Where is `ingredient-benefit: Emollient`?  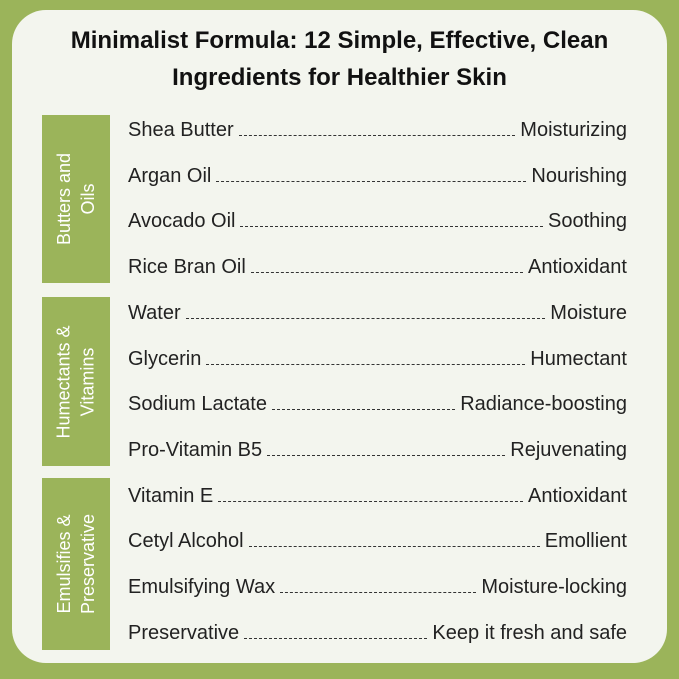
ingredient-benefit: Emollient is located at coordinates (585, 541).